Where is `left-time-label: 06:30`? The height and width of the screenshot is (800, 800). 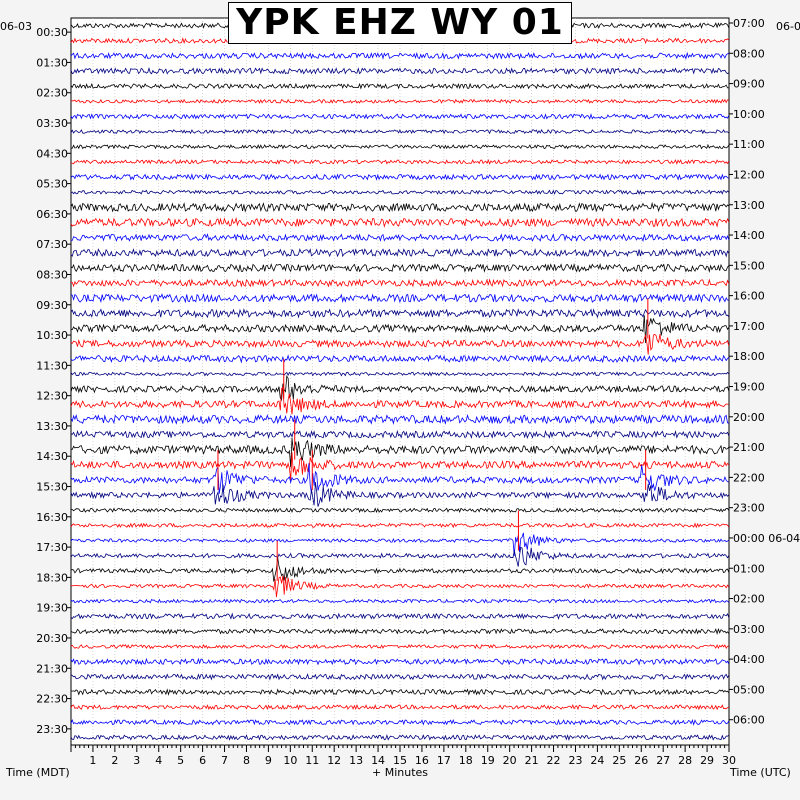 left-time-label: 06:30 is located at coordinates (52, 214).